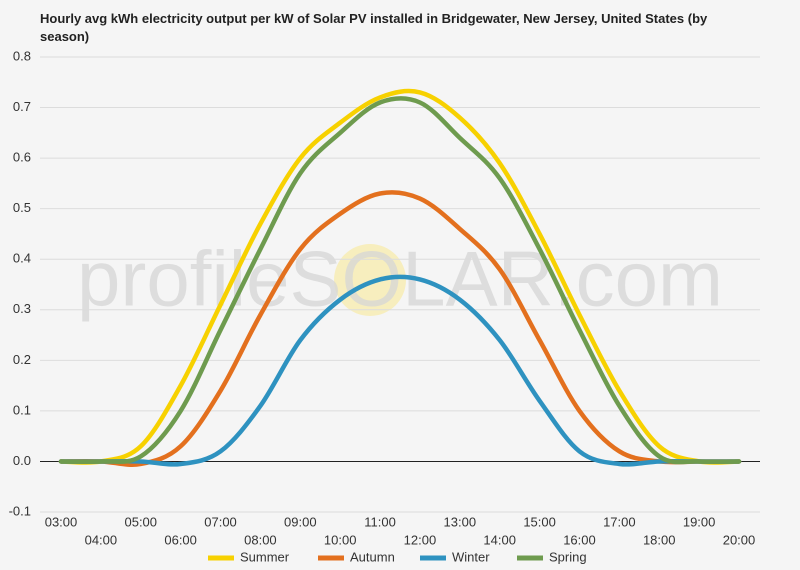 The width and height of the screenshot is (800, 570). I want to click on y-tick-label: 0.8, so click(22, 55).